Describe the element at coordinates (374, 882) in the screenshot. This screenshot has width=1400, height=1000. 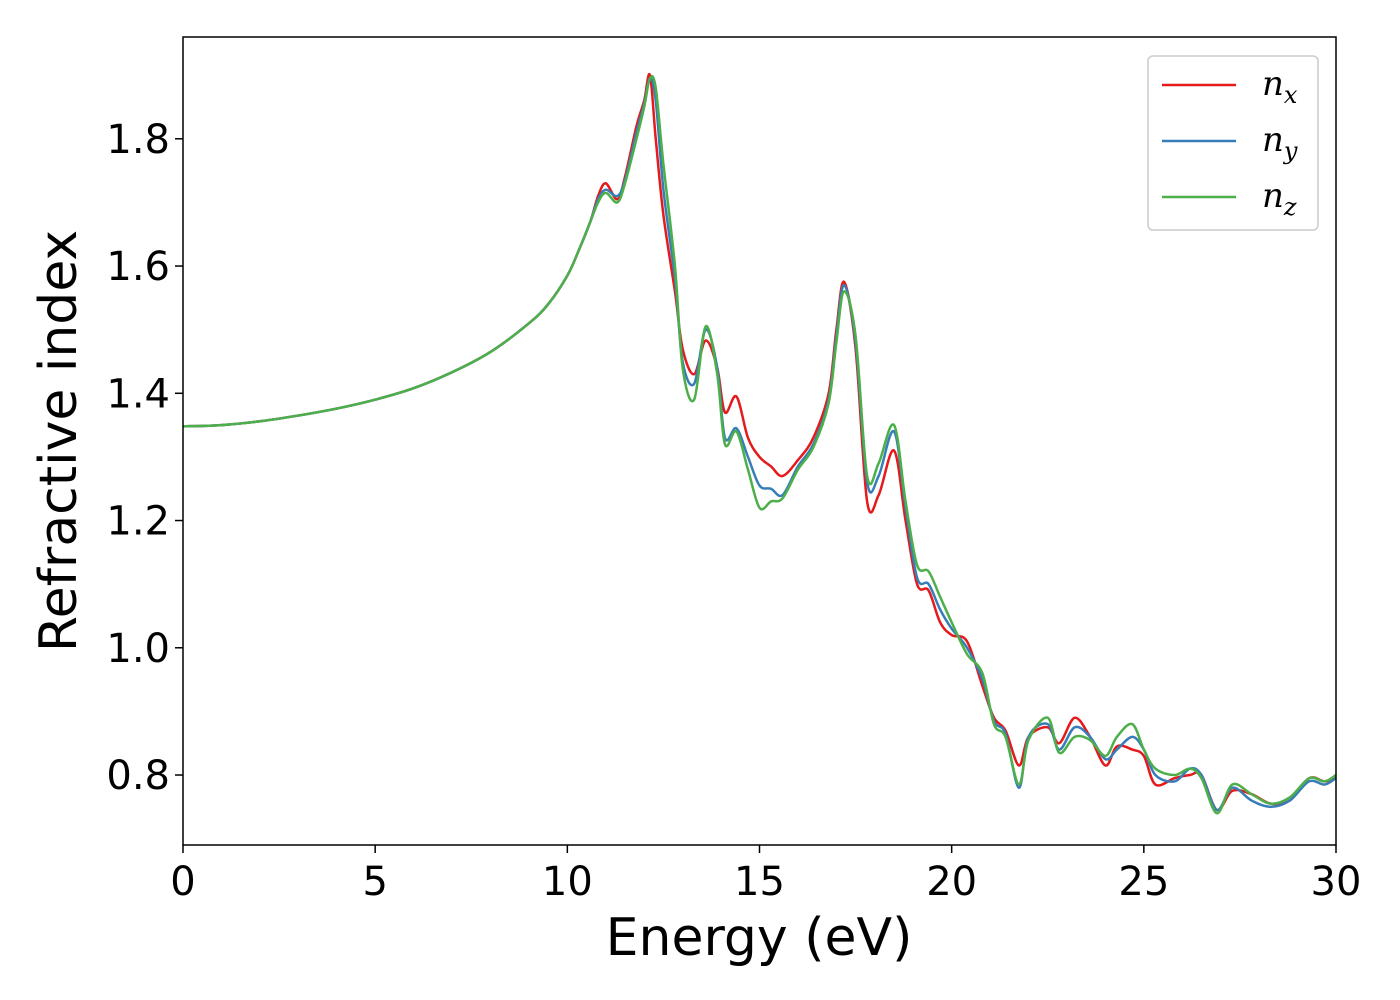
I see `x-tick-label: 5` at that location.